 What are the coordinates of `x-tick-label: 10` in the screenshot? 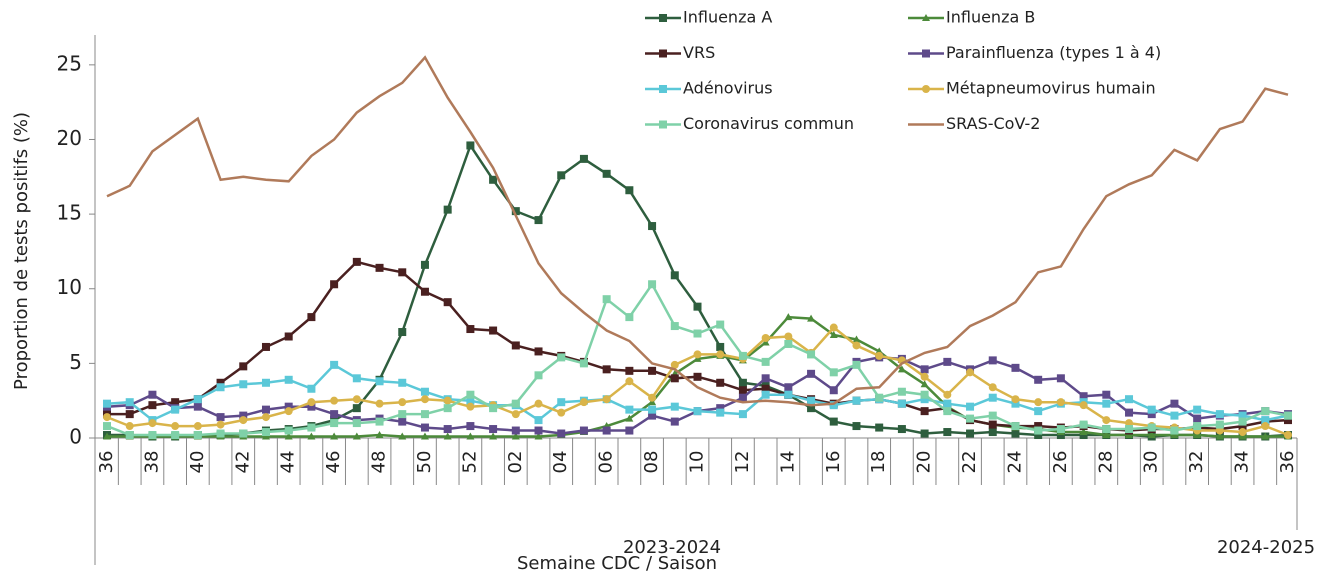 It's located at (697, 462).